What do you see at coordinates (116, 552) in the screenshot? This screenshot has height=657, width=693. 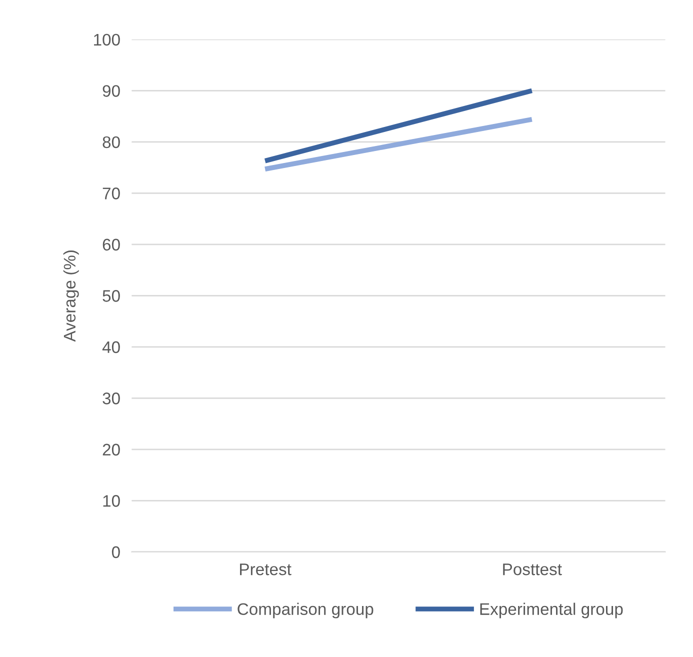 I see `y-tick-label: 0` at bounding box center [116, 552].